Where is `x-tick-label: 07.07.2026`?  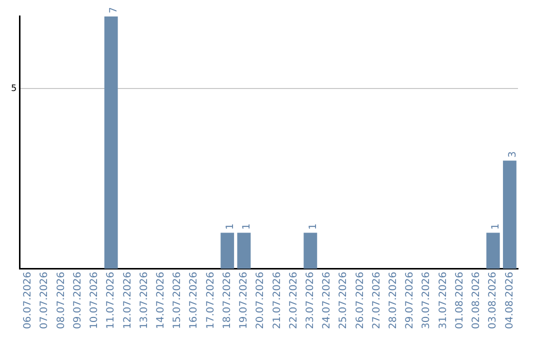 x-tick-label: 07.07.2026 is located at coordinates (44, 301).